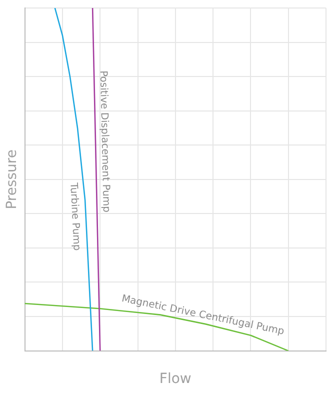 This screenshot has height=398, width=333. Describe the element at coordinates (75, 216) in the screenshot. I see `text: Turbine Pump` at that location.